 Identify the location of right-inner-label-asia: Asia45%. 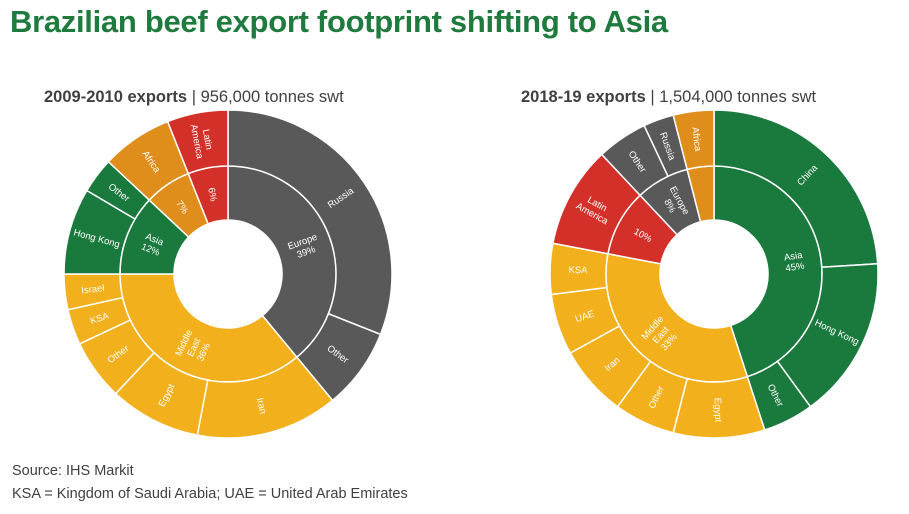
(794, 262).